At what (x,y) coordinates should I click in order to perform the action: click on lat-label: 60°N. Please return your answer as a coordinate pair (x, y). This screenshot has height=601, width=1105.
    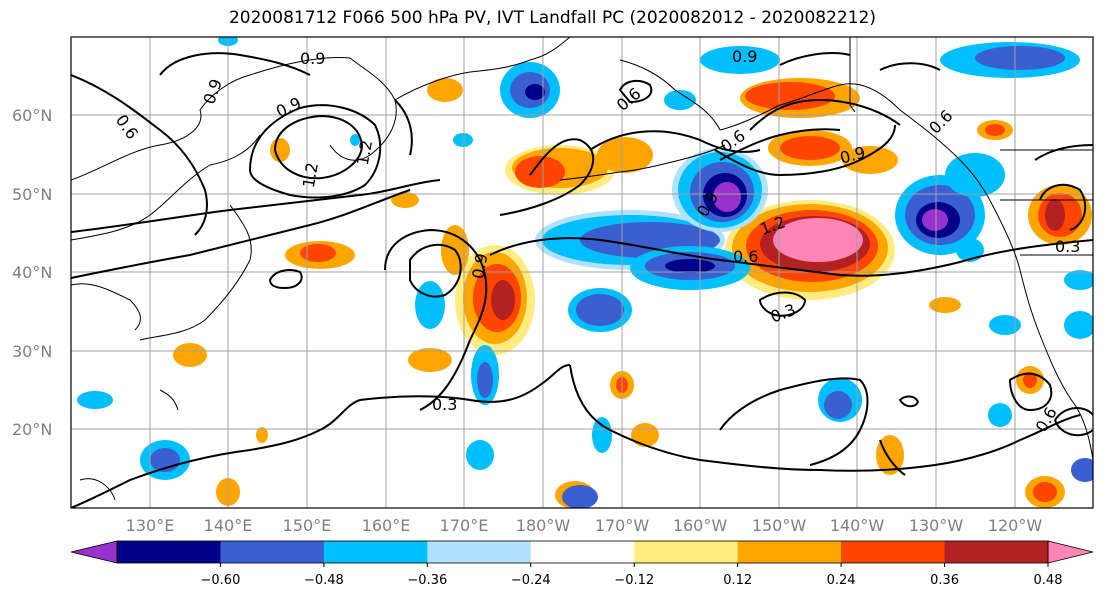
    Looking at the image, I should click on (32, 115).